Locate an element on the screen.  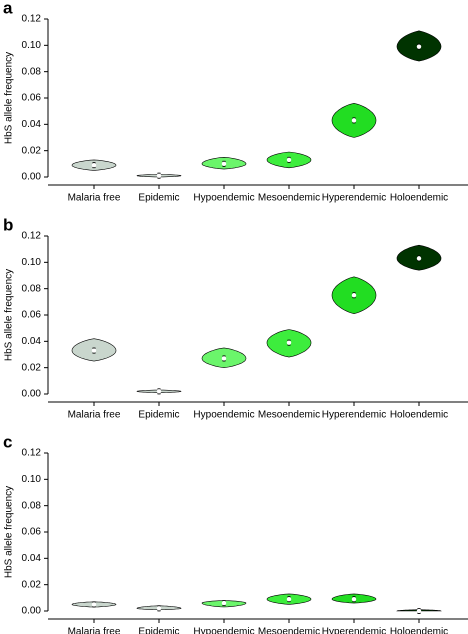
panel-letter: a is located at coordinates (8, 8).